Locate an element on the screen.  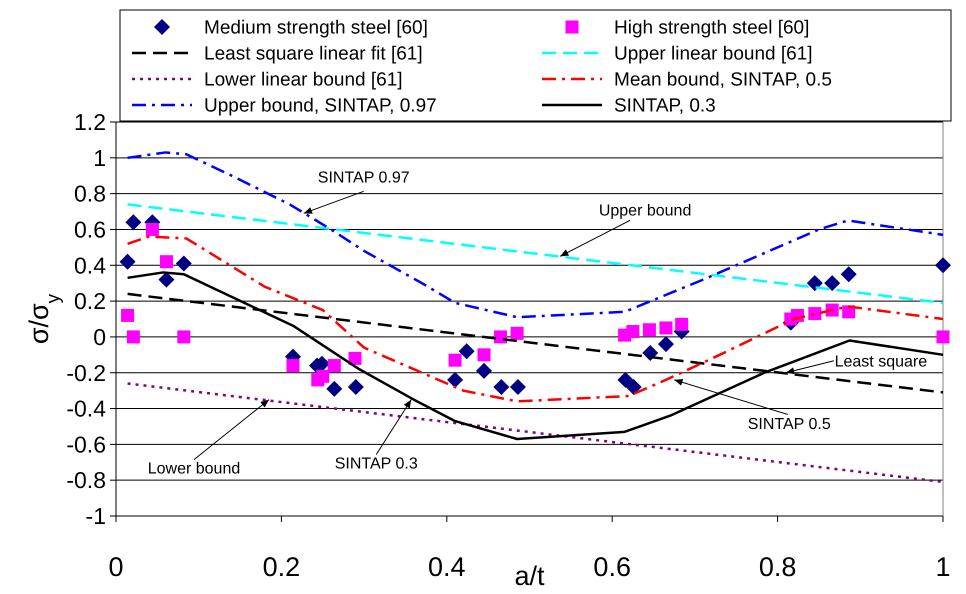
legend-label: SINTAP, 0.3 is located at coordinates (665, 106).